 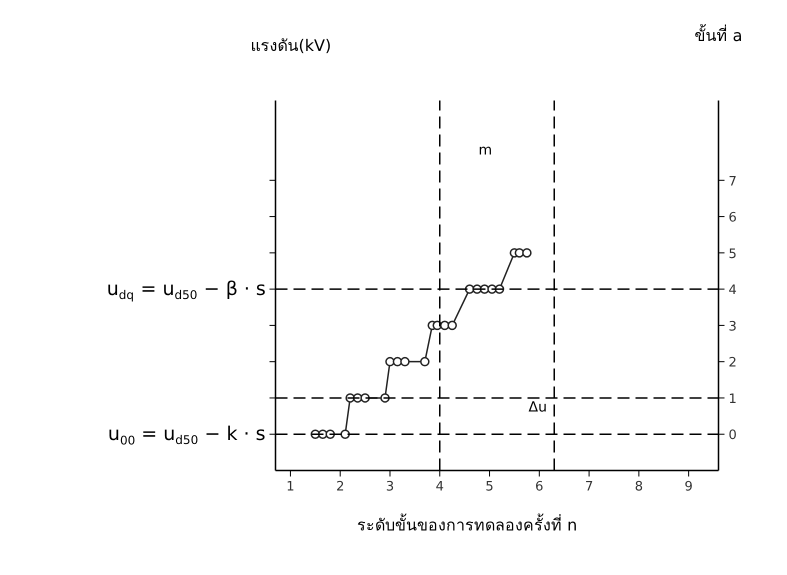 I want to click on y-tick-label: 3, so click(x=732, y=326).